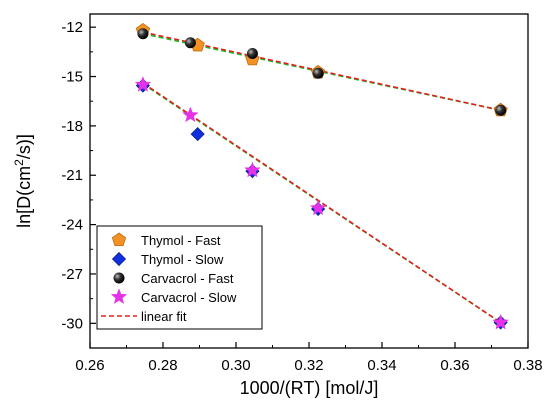 The image size is (550, 417). I want to click on y-axis-title: ln[D(cm2/s)], so click(23, 181).